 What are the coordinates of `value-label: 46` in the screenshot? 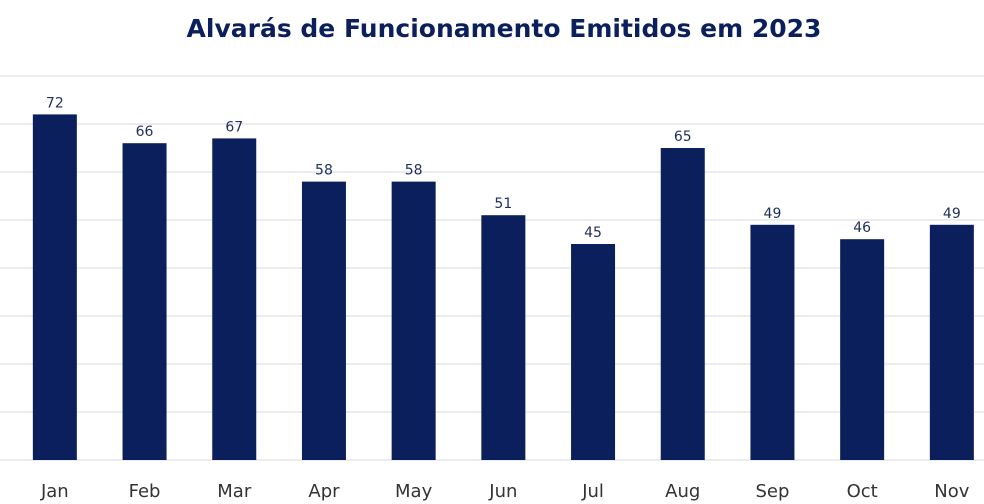 It's located at (862, 228).